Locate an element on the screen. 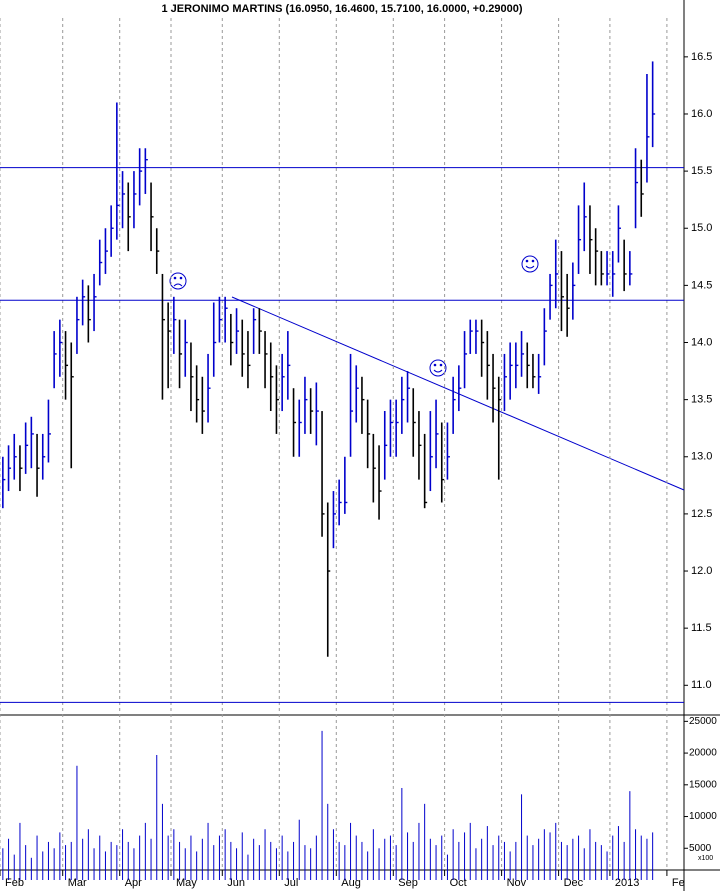 This screenshot has width=720, height=891. y-tick-label: 12.0 is located at coordinates (701, 571).